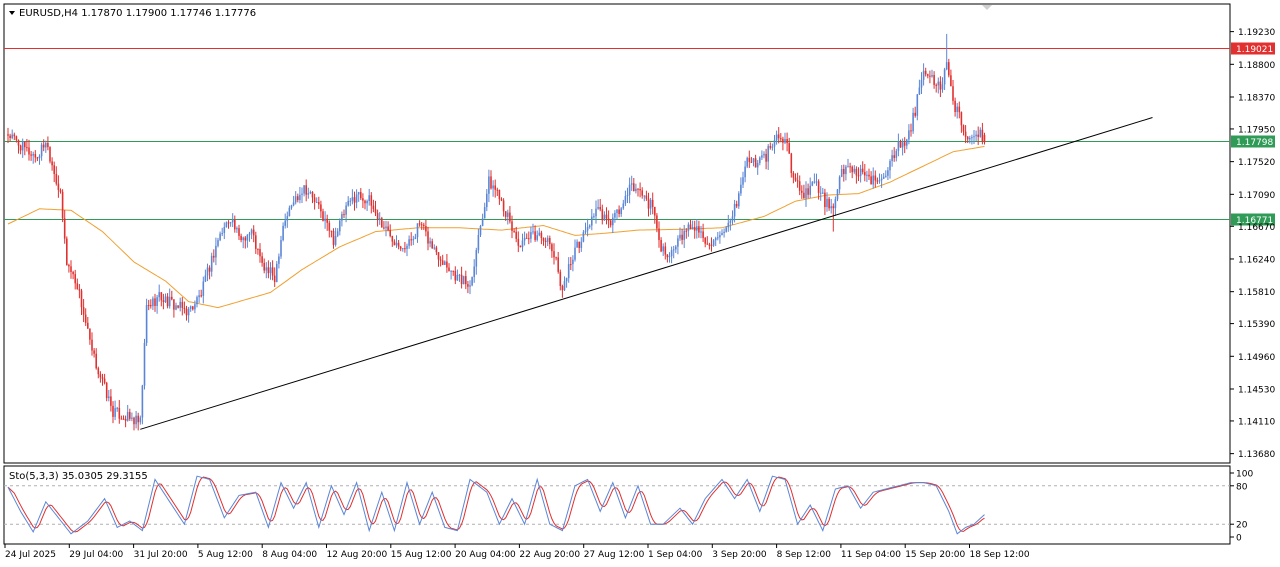 This screenshot has height=567, width=1280. I want to click on time-tick-label: 20 Aug 04:00, so click(485, 555).